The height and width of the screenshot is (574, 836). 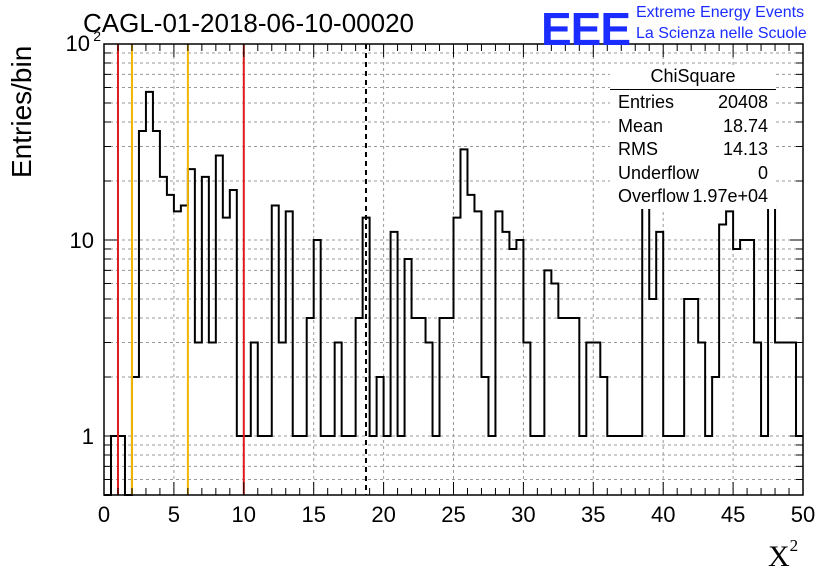 I want to click on y-tick-label-exponent: 2, so click(x=97, y=36).